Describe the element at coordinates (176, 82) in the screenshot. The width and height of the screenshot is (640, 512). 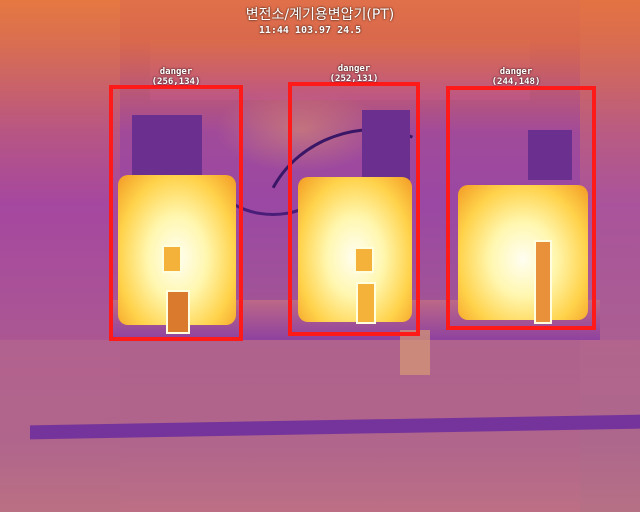
I see `detection-coords: (256,134)` at that location.